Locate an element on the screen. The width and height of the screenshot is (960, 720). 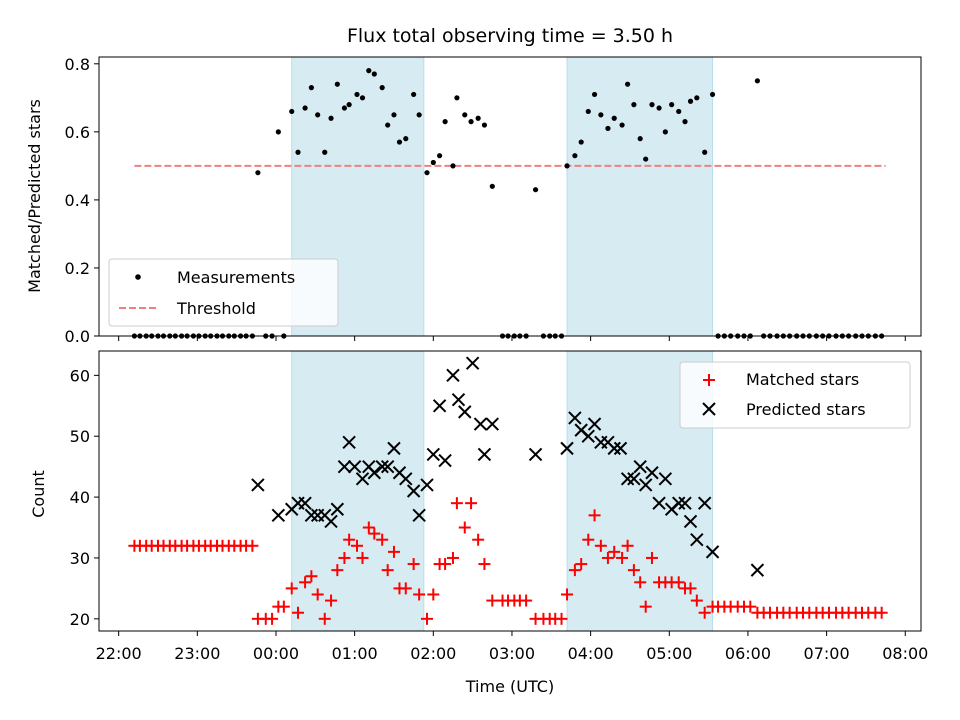
x-tick-label: 23:00 is located at coordinates (197, 653).